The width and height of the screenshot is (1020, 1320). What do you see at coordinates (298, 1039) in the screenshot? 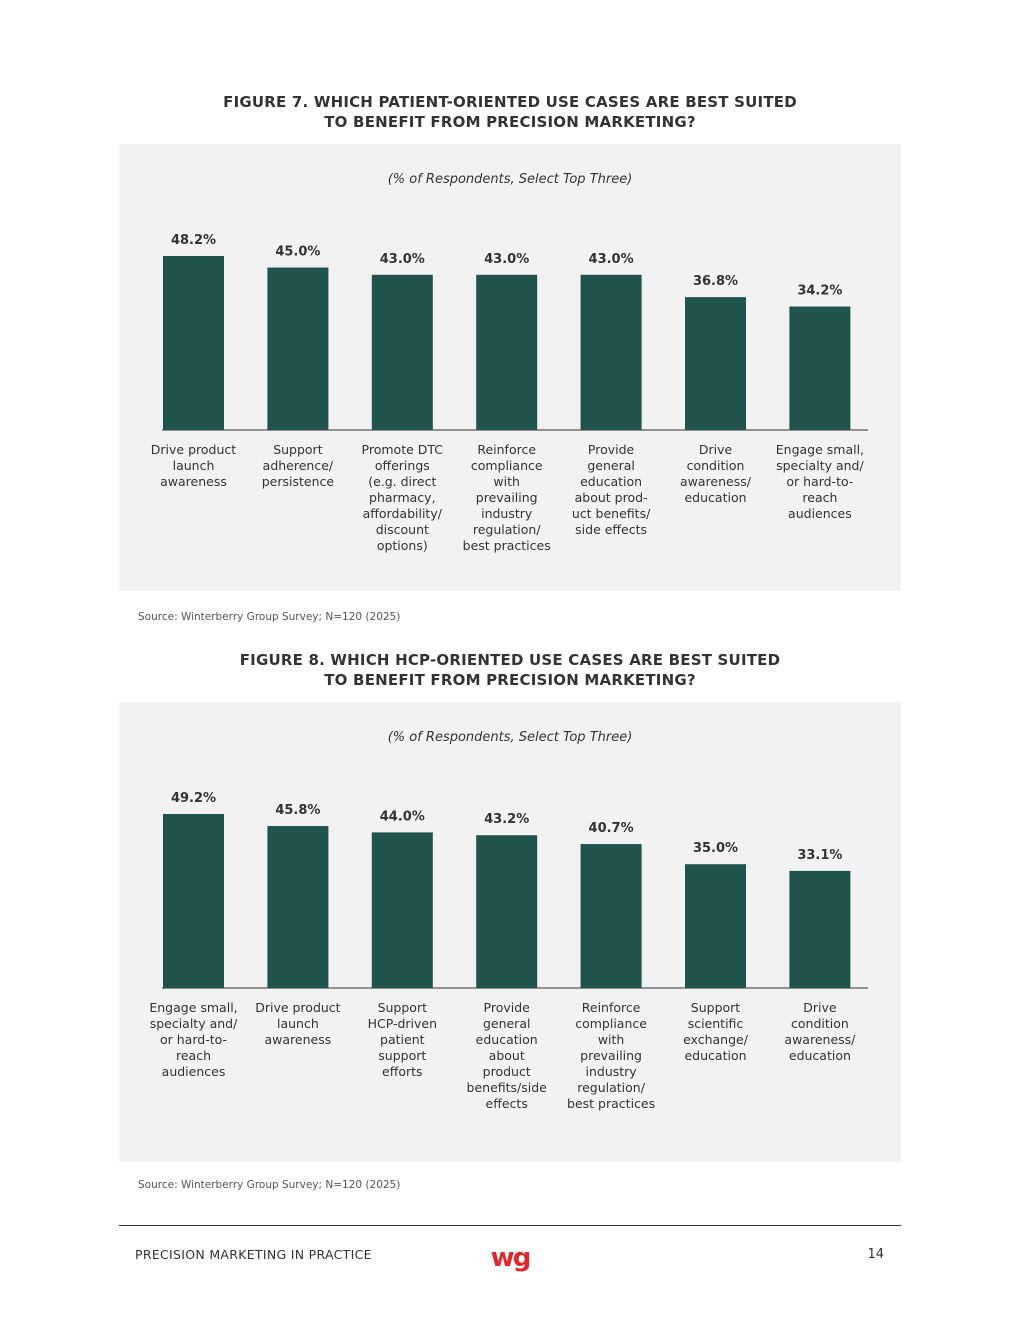
I see `figure-8-category-label-line: awareness` at bounding box center [298, 1039].